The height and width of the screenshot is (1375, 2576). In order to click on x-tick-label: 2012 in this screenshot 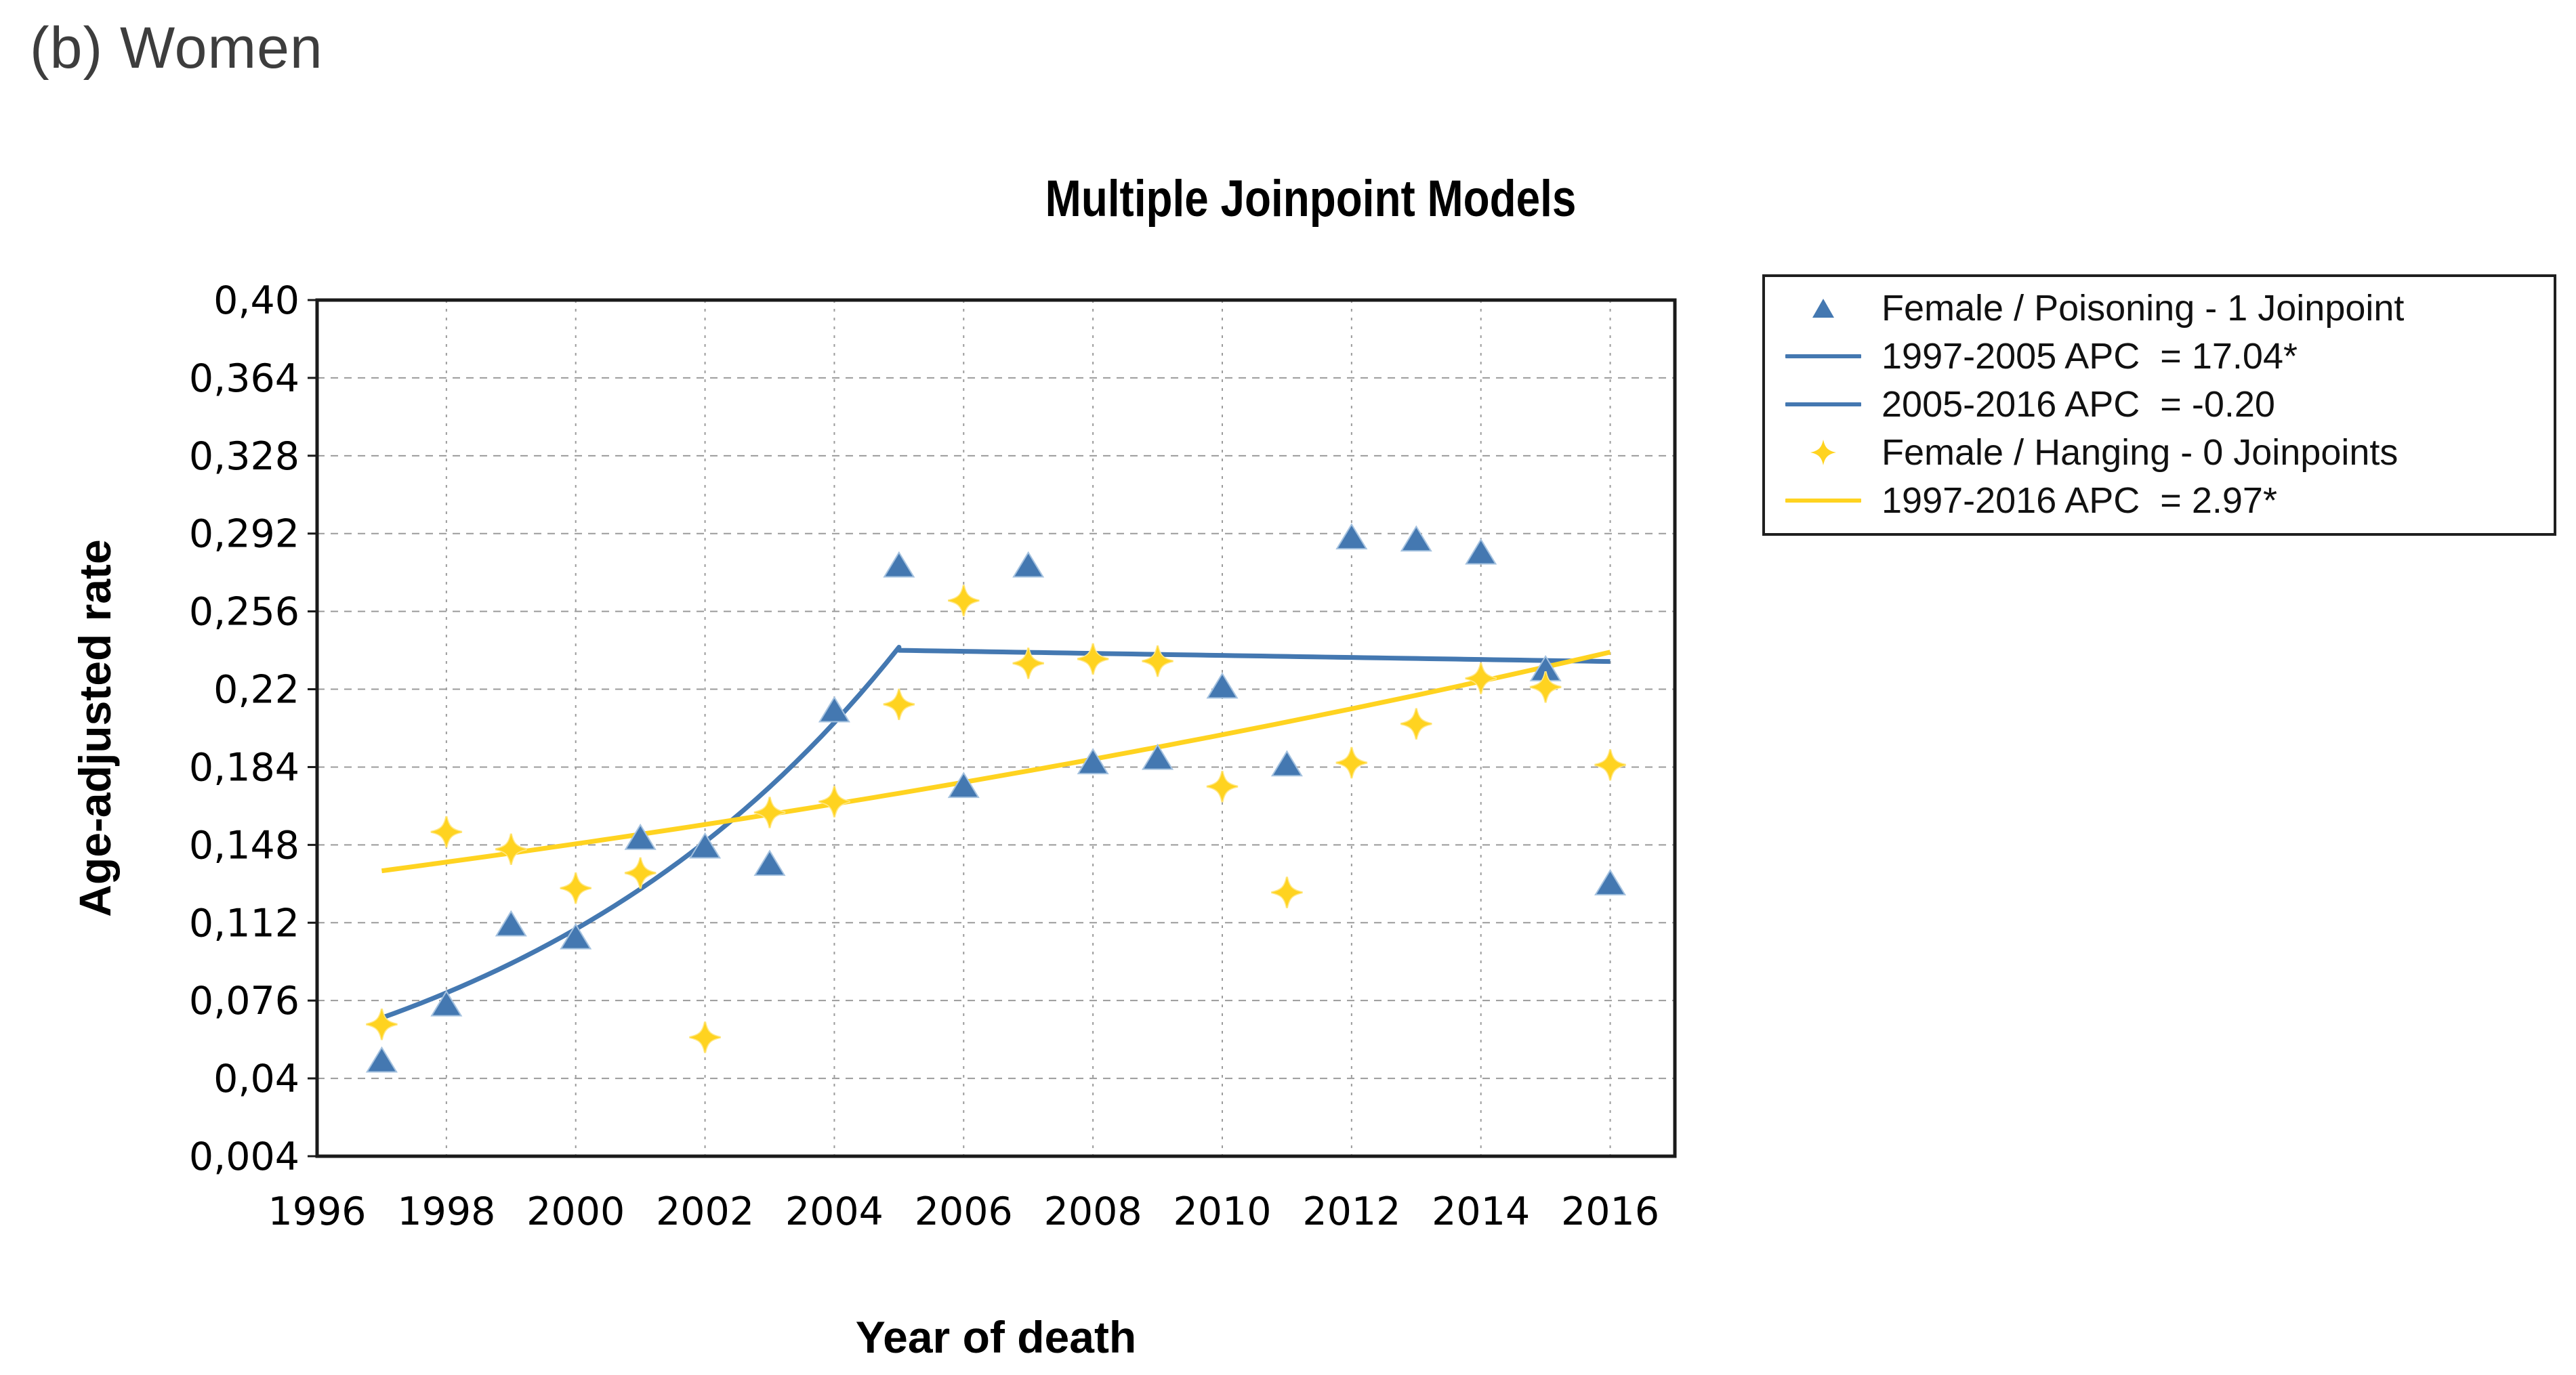, I will do `click(1351, 1211)`.